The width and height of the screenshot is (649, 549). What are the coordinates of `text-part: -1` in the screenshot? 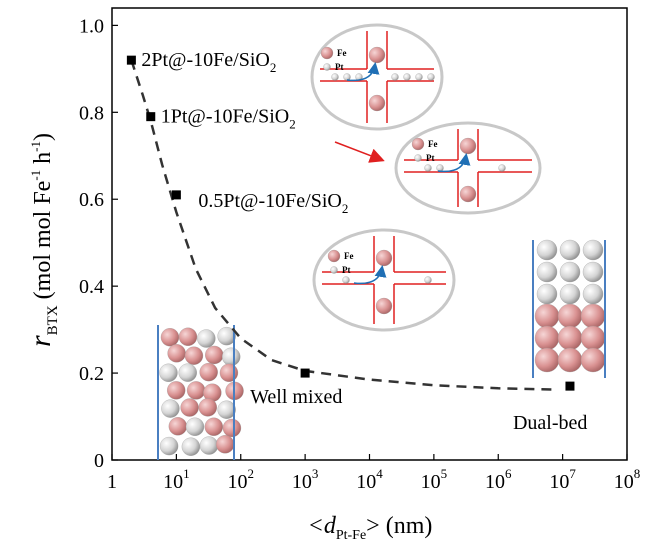 It's located at (35, 146).